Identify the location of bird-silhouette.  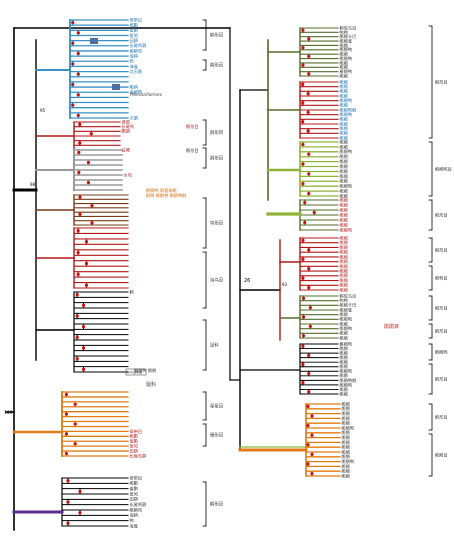
(94, 41).